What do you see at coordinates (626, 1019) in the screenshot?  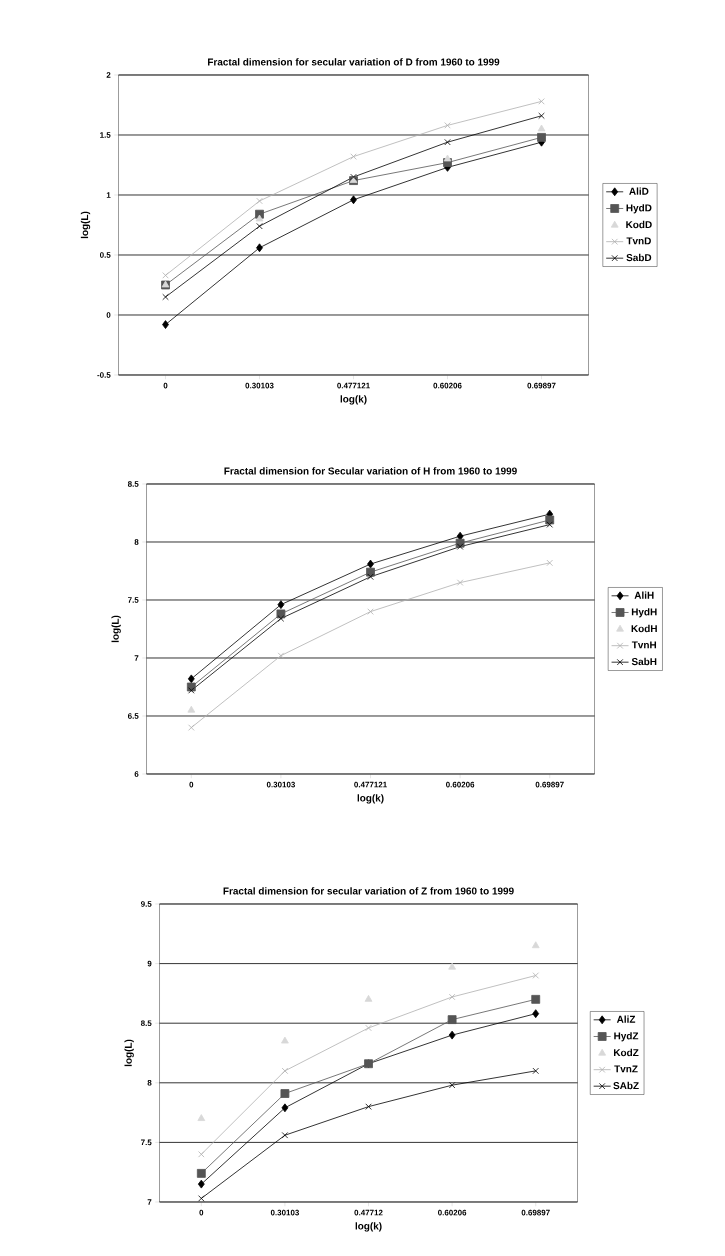 I see `legend-label: AliZ` at bounding box center [626, 1019].